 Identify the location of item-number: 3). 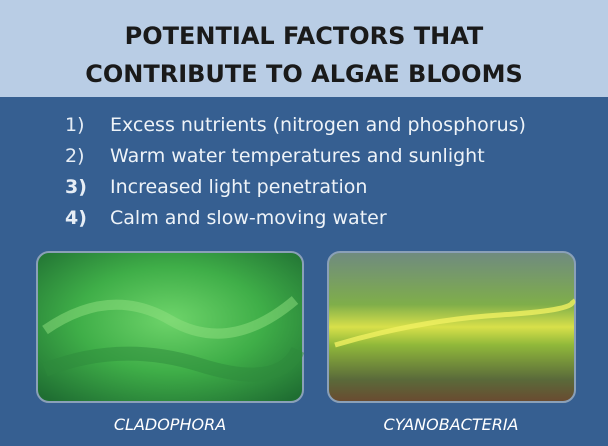
(76, 187).